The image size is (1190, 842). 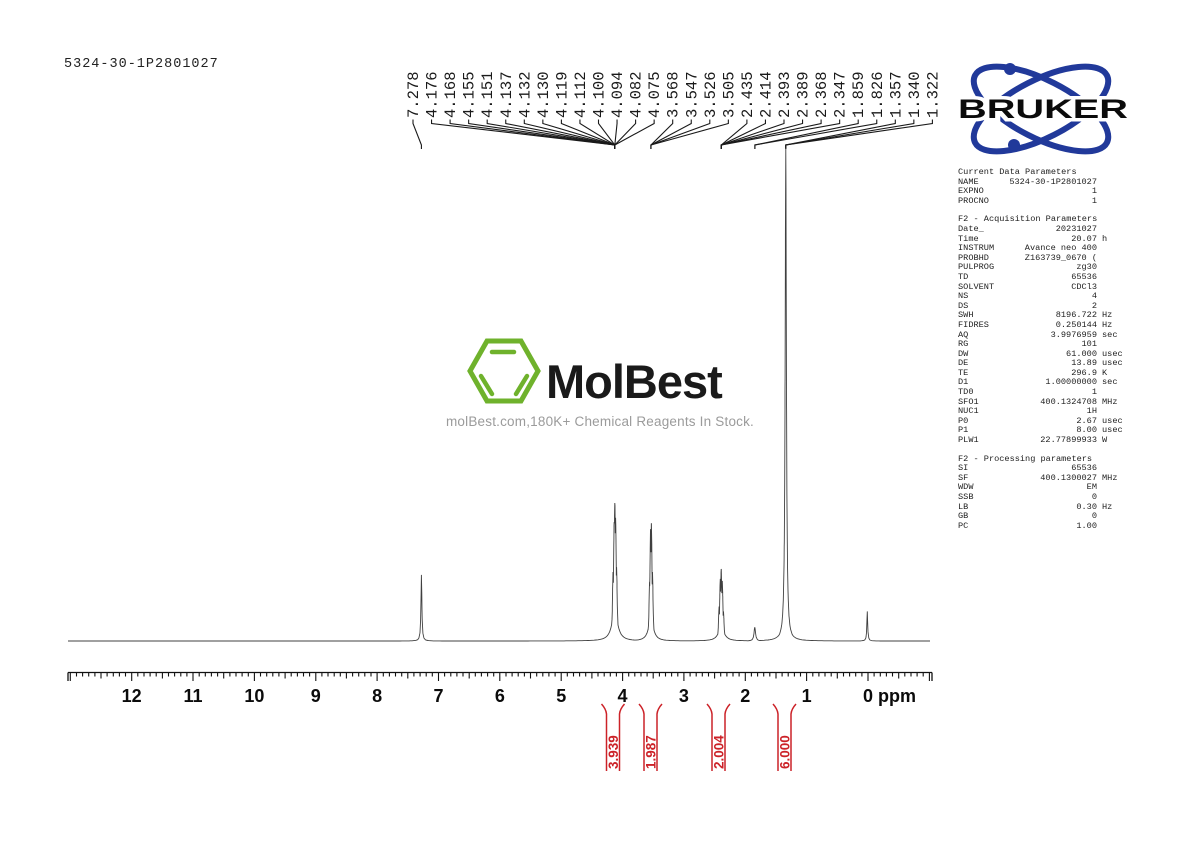 What do you see at coordinates (1027, 525) in the screenshot?
I see `param-row: PC 1.00` at bounding box center [1027, 525].